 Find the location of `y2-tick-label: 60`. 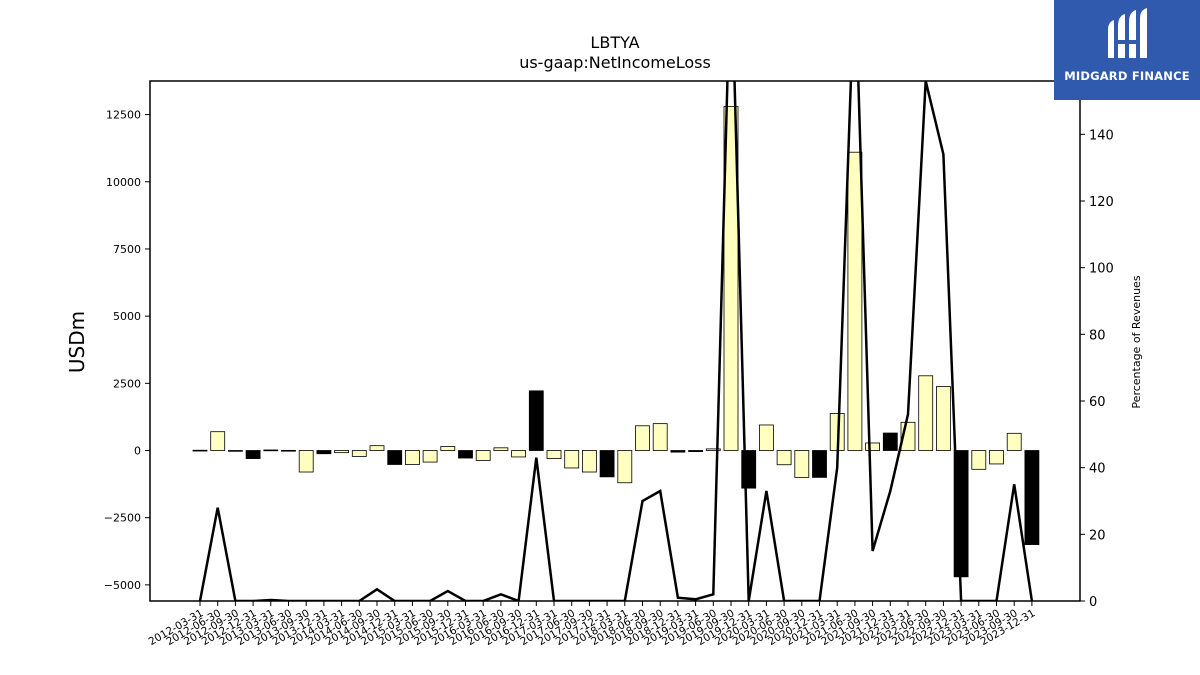

y2-tick-label: 60 is located at coordinates (1097, 402).